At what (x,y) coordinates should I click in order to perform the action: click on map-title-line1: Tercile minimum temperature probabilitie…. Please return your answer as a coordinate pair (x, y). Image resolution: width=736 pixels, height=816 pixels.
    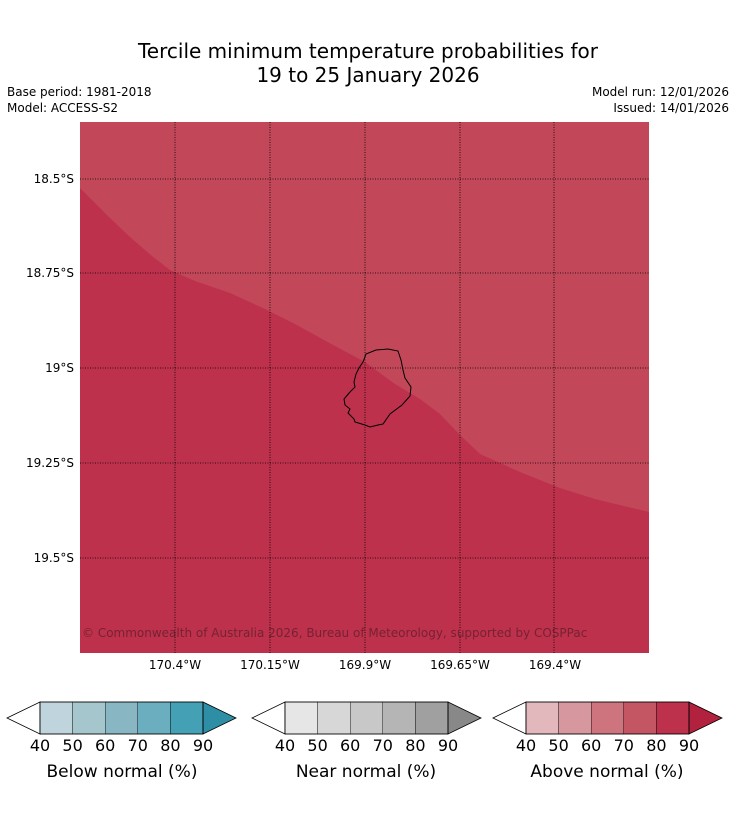
    Looking at the image, I should click on (368, 51).